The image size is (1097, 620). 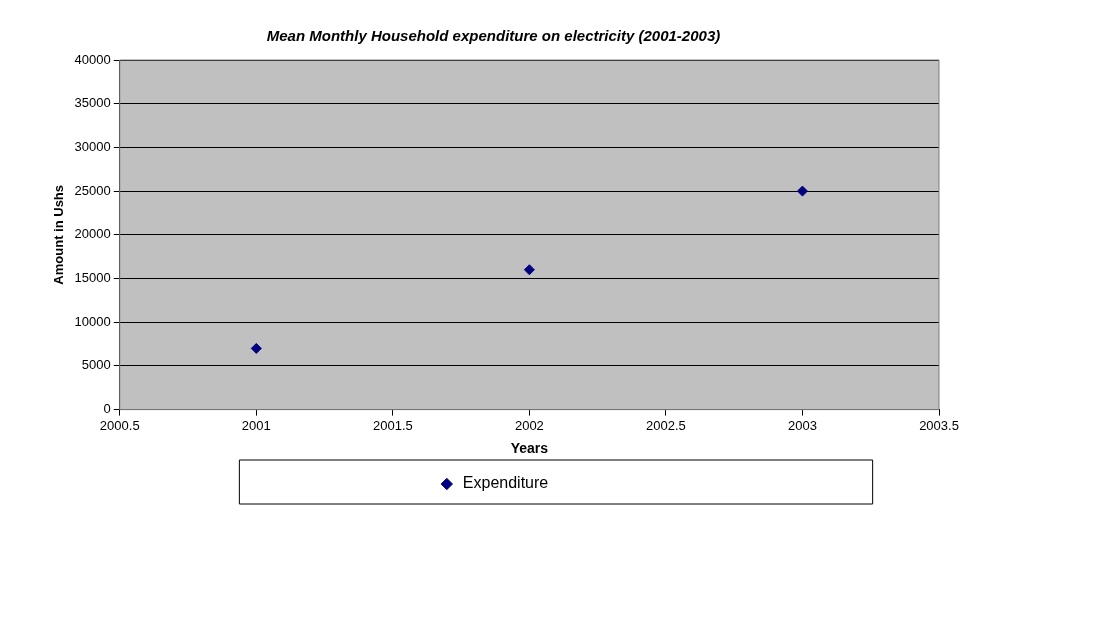 I want to click on x-tick-label: 2000.5, so click(x=119, y=425).